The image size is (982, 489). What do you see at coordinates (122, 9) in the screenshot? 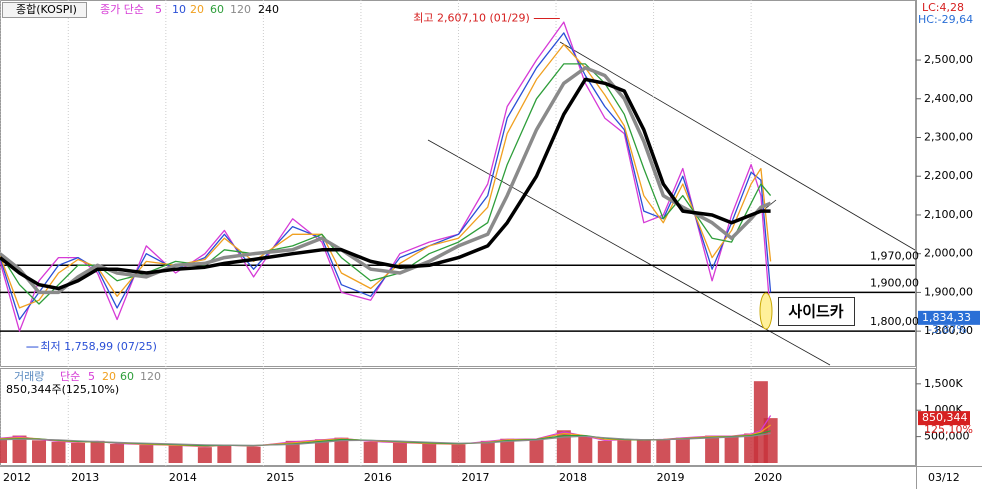
I see `legend-title: 종가 단순` at bounding box center [122, 9].